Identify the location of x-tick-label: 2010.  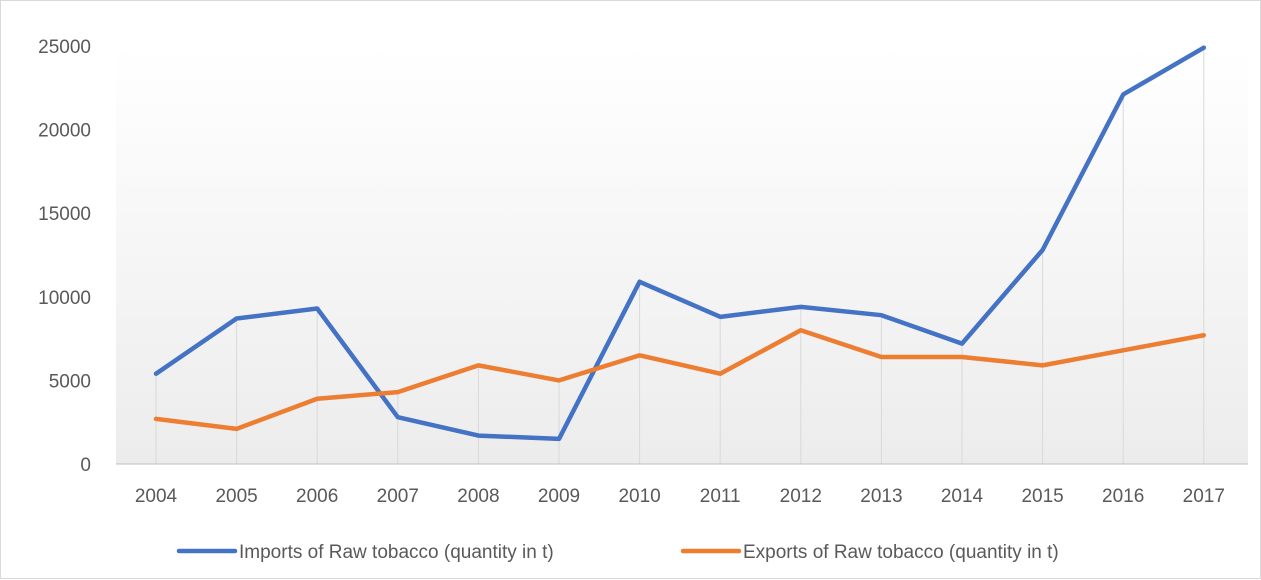
(639, 496).